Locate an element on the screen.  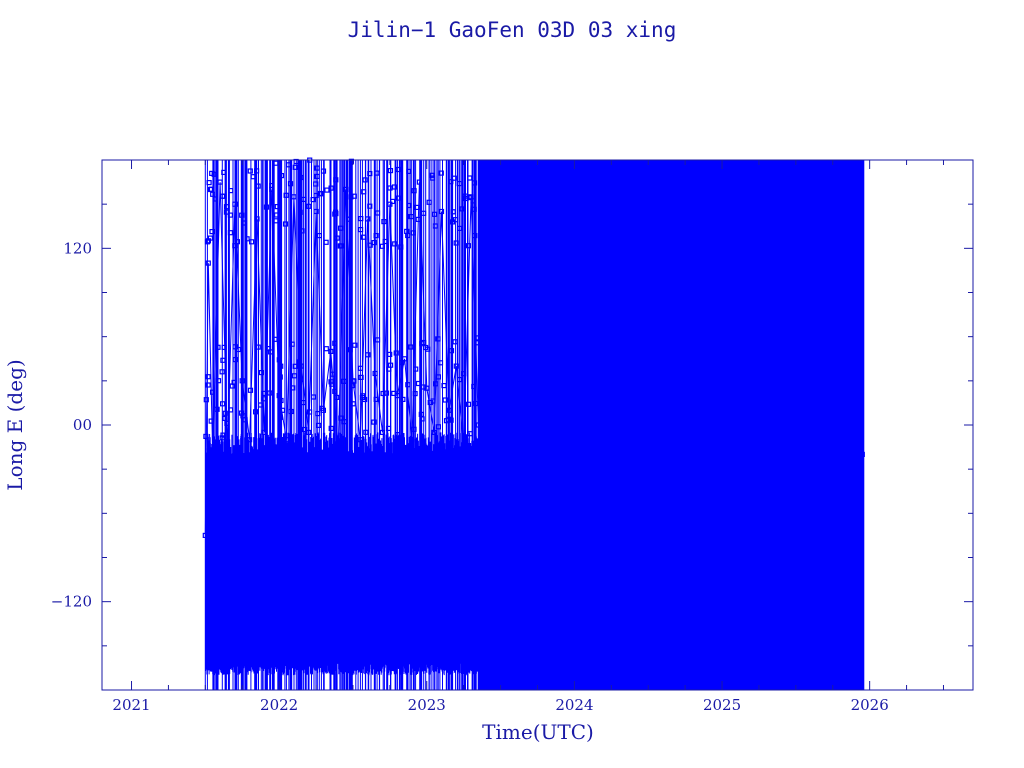
x-tick-label: 2022 is located at coordinates (279, 705).